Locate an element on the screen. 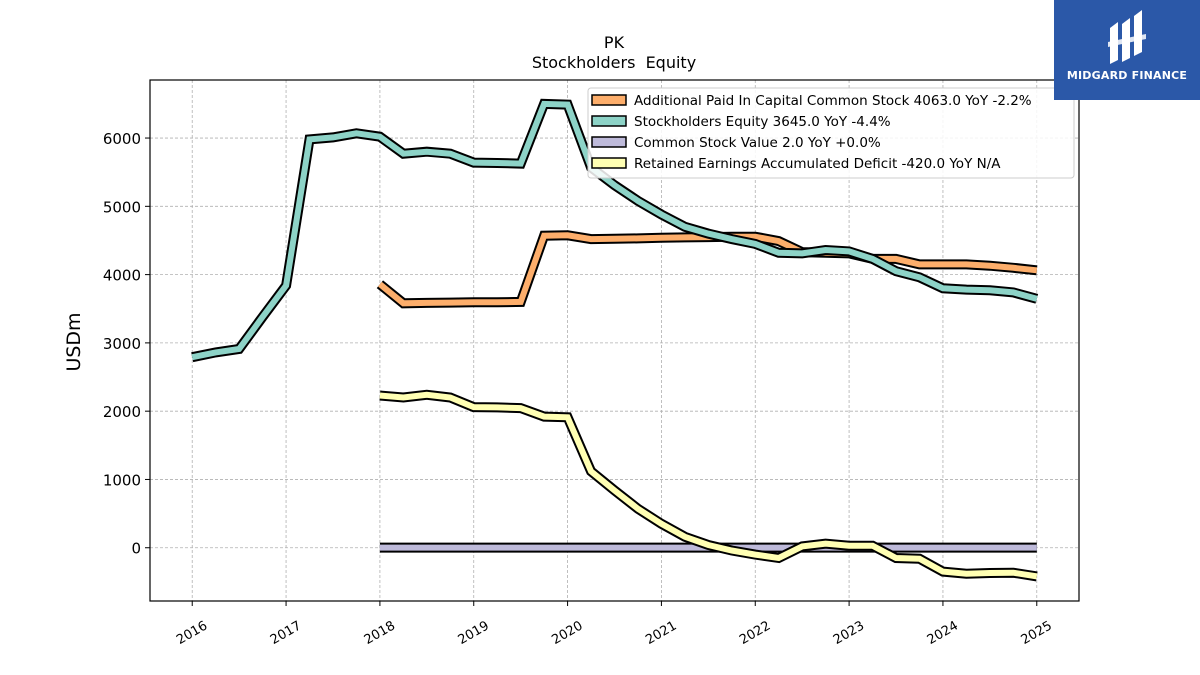 This screenshot has height=675, width=1200. y-tick-label: 3000 is located at coordinates (122, 344).